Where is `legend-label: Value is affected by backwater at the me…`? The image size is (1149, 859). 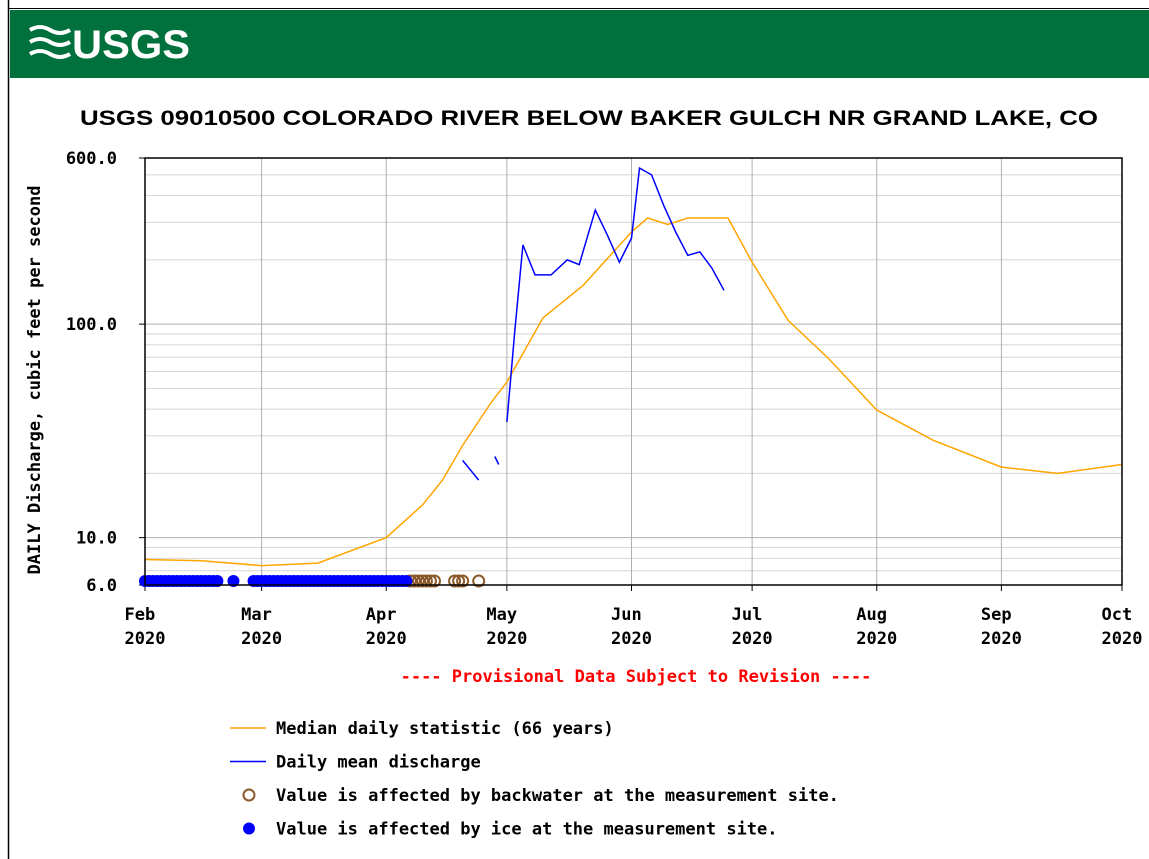 legend-label: Value is affected by backwater at the me… is located at coordinates (557, 796).